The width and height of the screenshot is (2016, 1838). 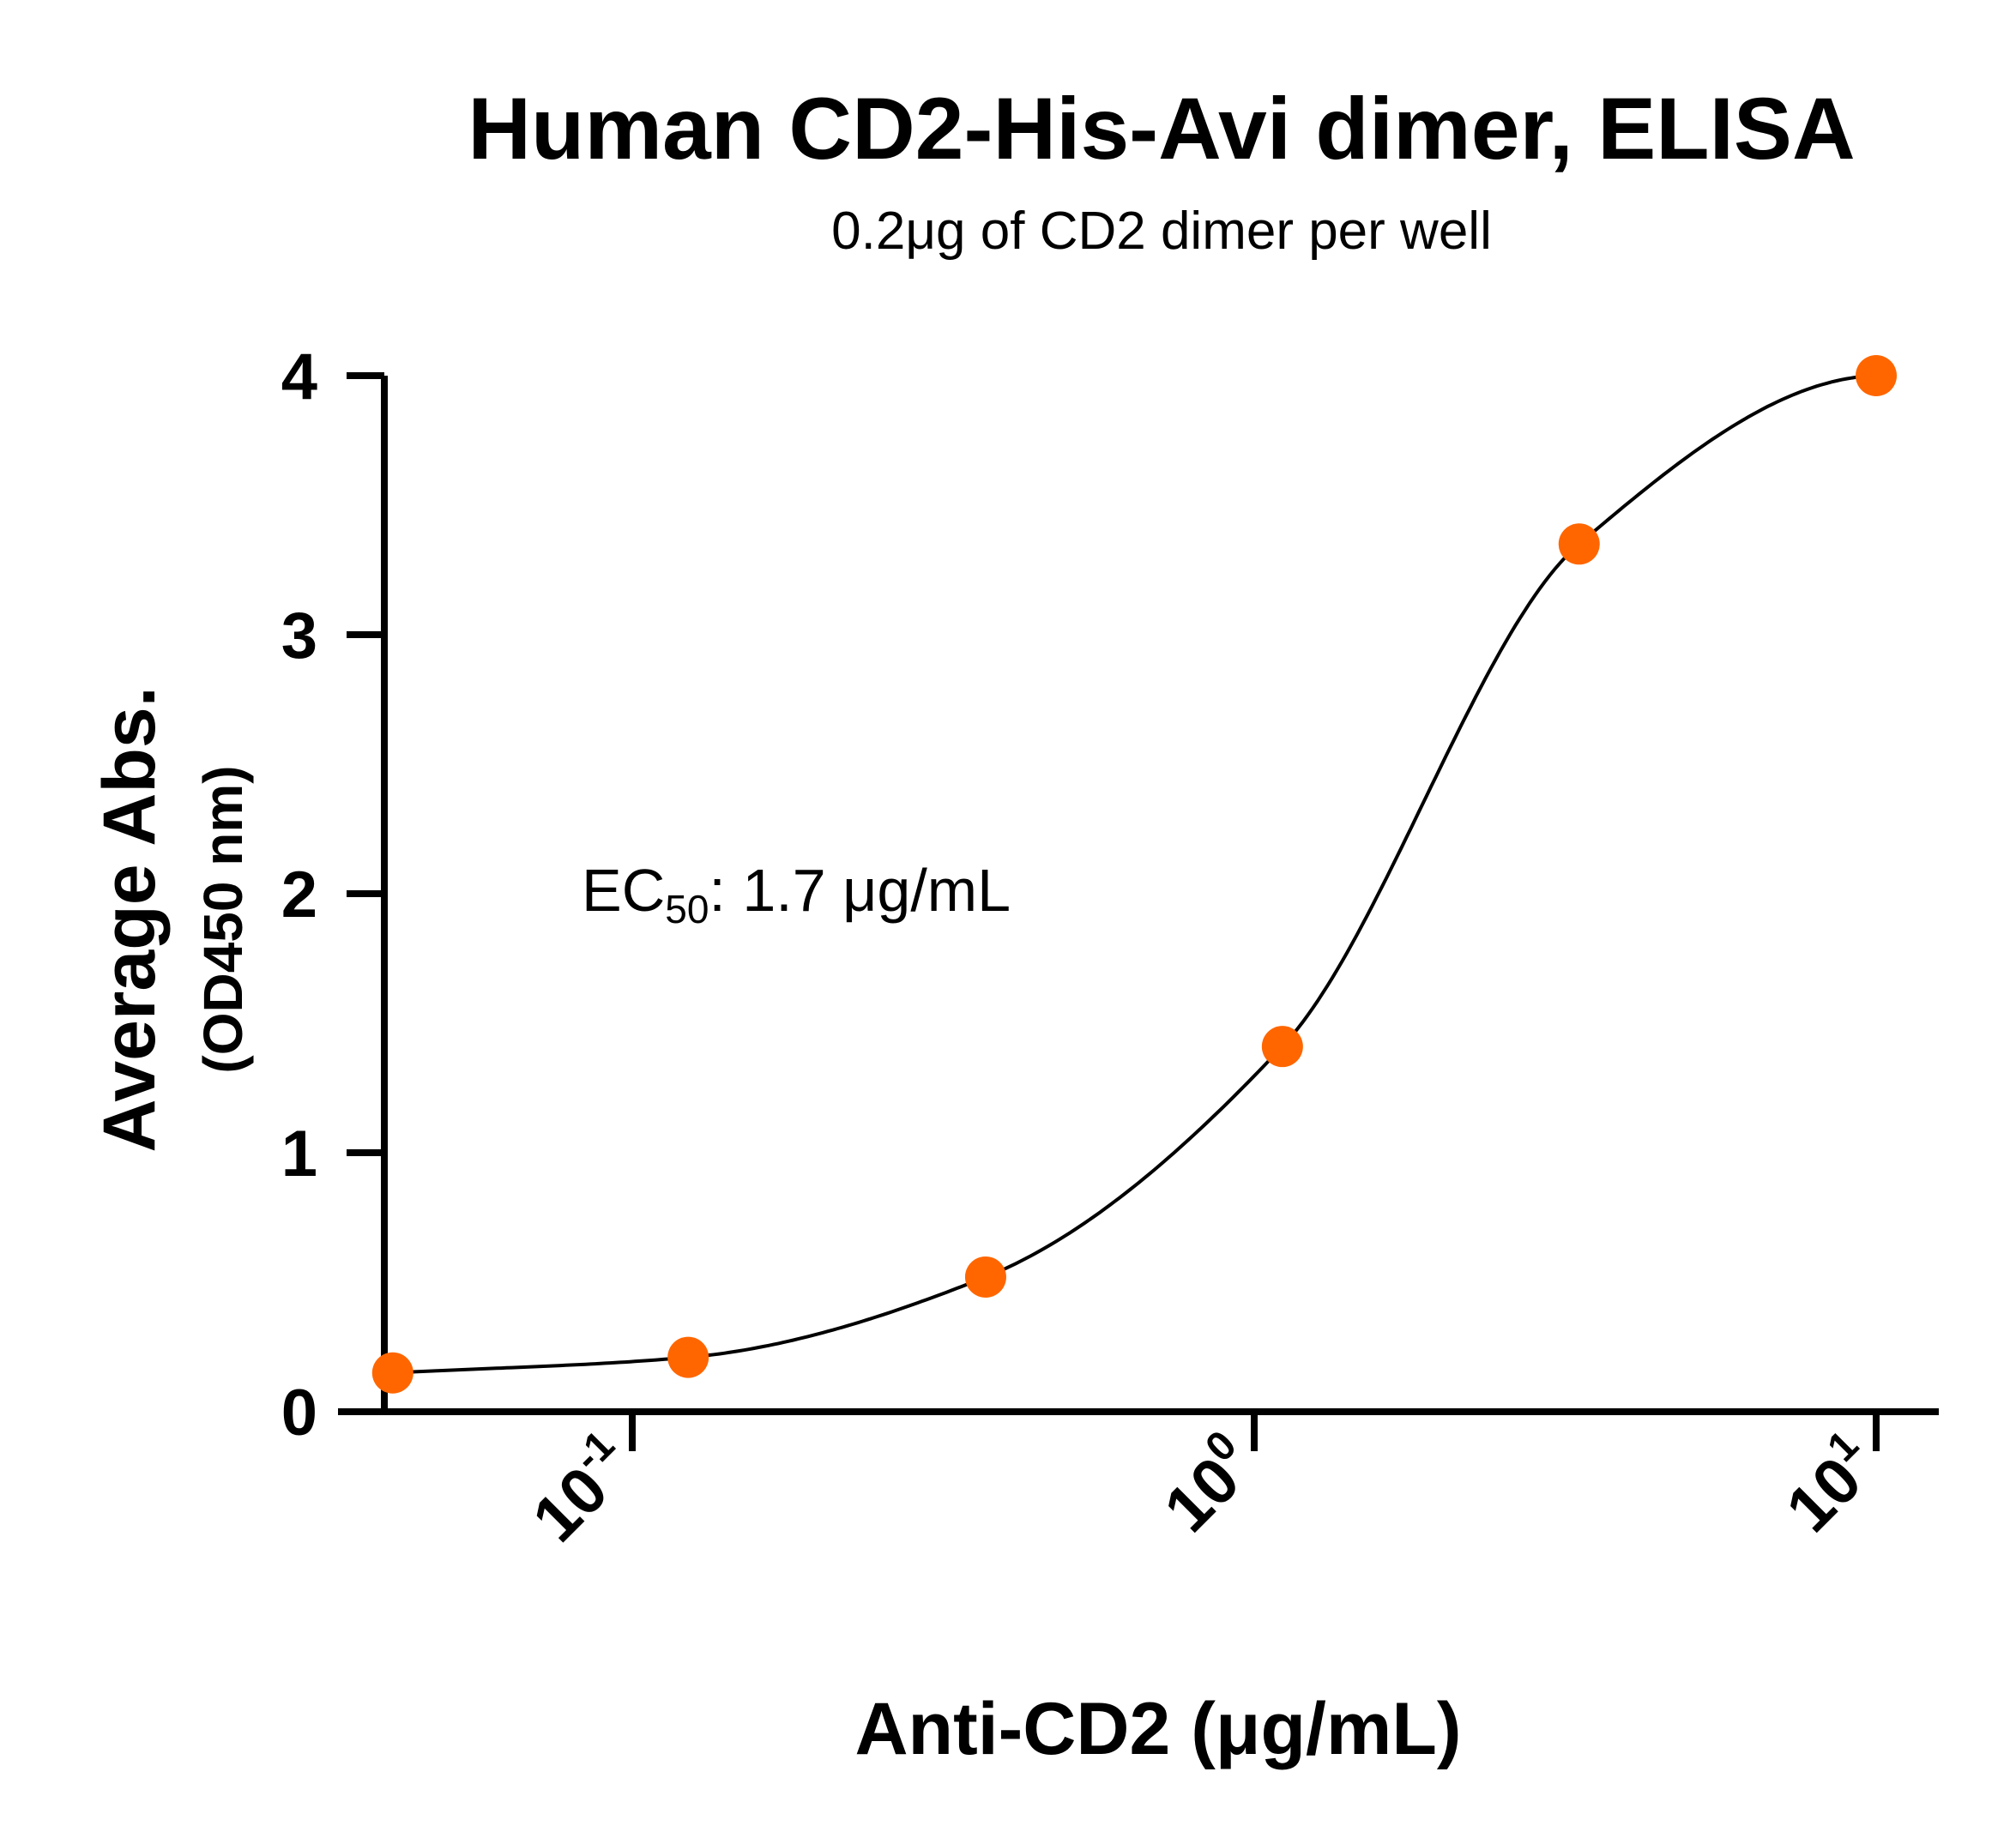 I want to click on x-tick-label: 10-1, so click(x=581, y=1489).